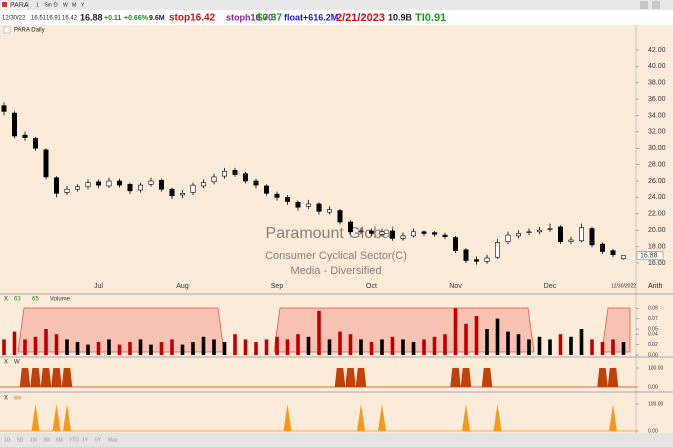  I want to click on watermark: Consumer Cyclical Sector(C), so click(336, 256).